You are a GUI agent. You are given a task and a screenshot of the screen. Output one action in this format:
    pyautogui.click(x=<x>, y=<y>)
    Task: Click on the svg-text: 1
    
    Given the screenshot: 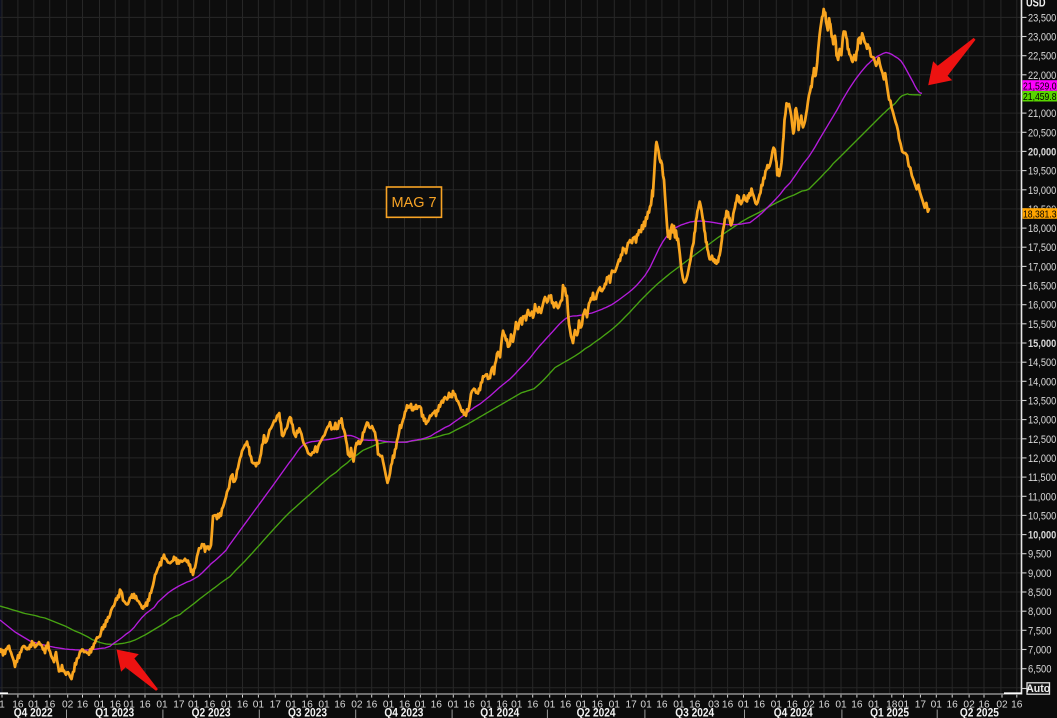 What is the action you would take?
    pyautogui.click(x=2, y=705)
    